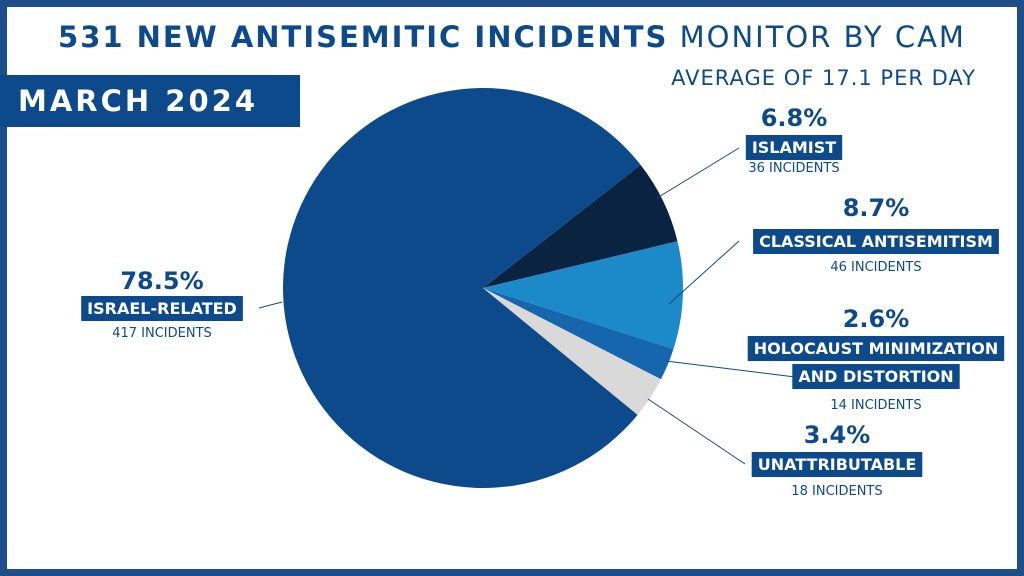 This screenshot has width=1024, height=576. I want to click on pie-slice-islamist, so click(580, 226).